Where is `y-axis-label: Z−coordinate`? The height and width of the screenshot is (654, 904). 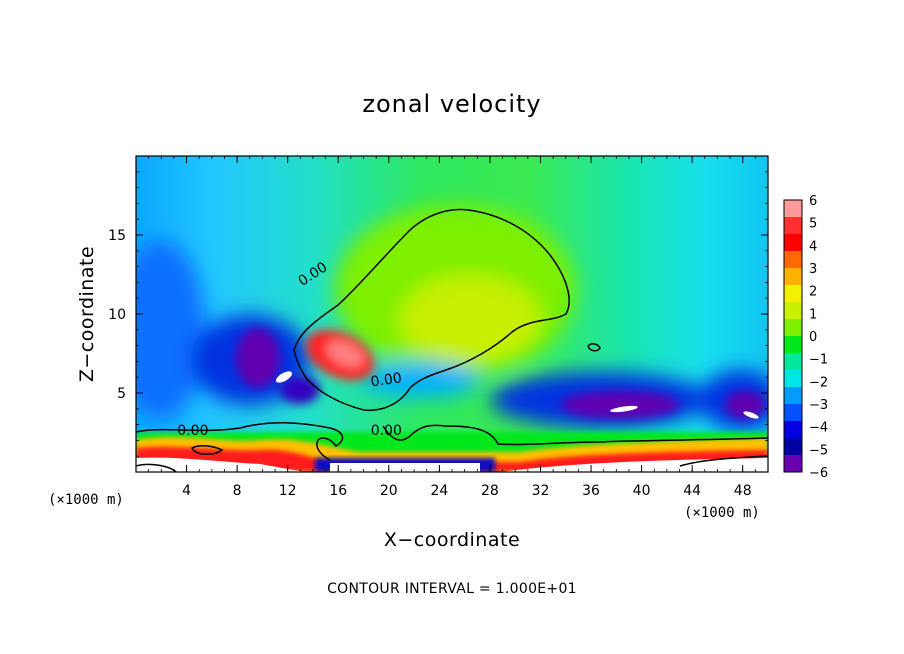
y-axis-label: Z−coordinate is located at coordinates (87, 314).